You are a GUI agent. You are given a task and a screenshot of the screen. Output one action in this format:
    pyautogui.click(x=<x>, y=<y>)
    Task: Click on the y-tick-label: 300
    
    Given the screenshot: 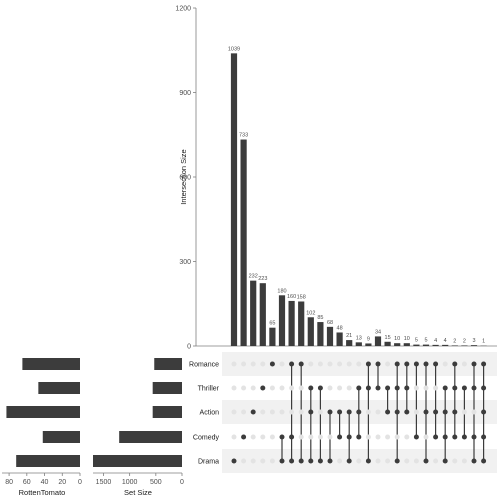 What is the action you would take?
    pyautogui.click(x=185, y=262)
    